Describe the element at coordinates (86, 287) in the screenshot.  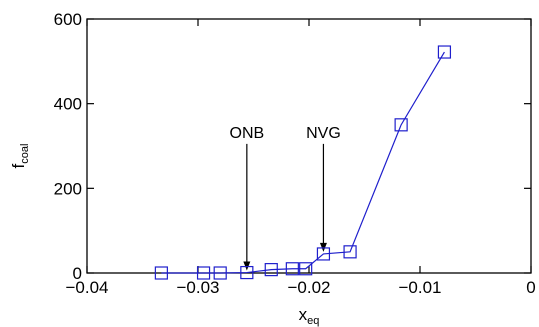
I see `x-tick-label: −0.04` at that location.